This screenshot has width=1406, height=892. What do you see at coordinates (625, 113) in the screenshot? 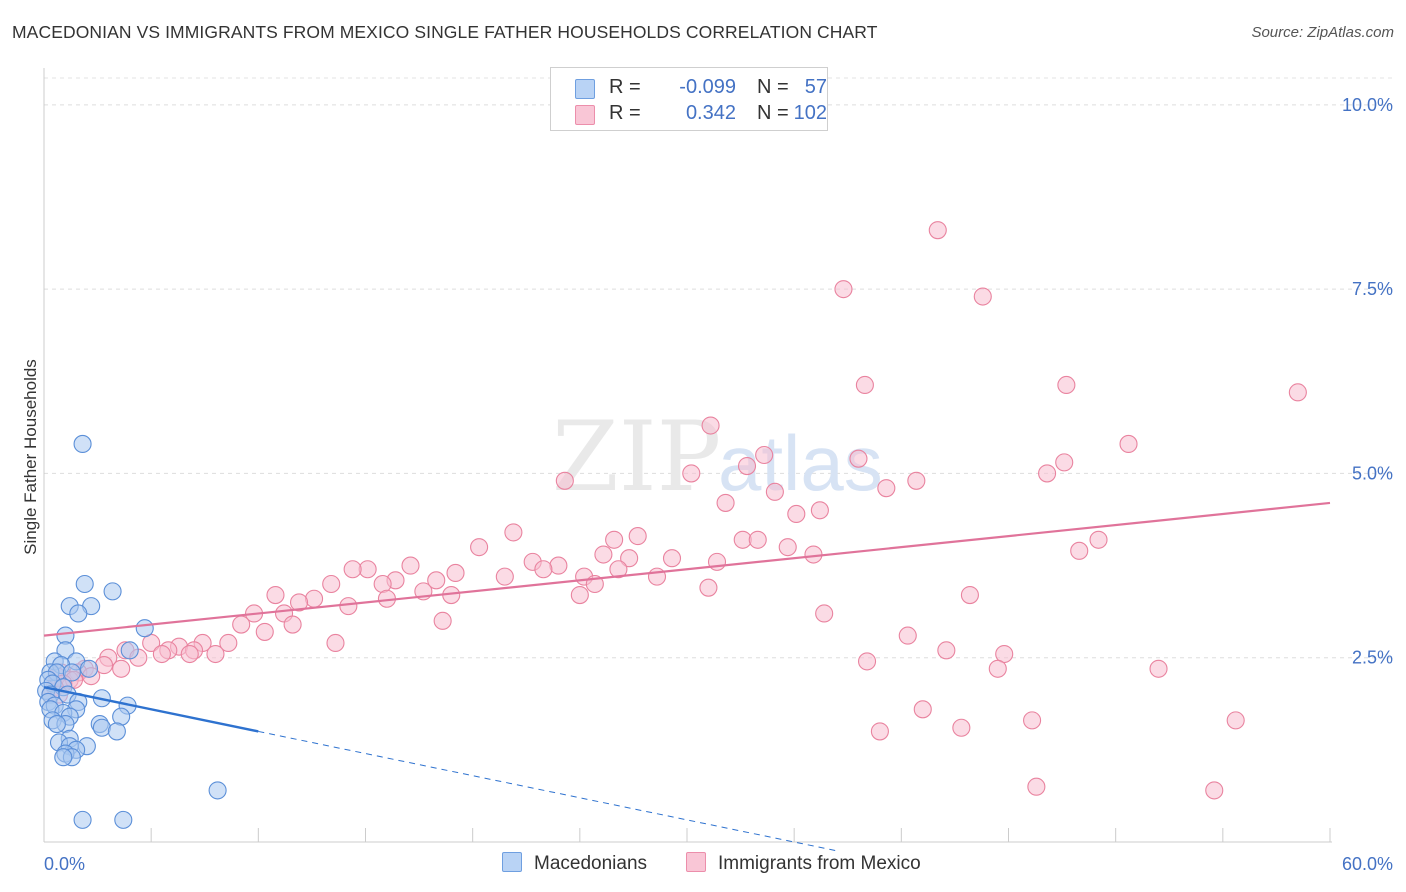
I see `legend-r-label: R =` at bounding box center [625, 113].